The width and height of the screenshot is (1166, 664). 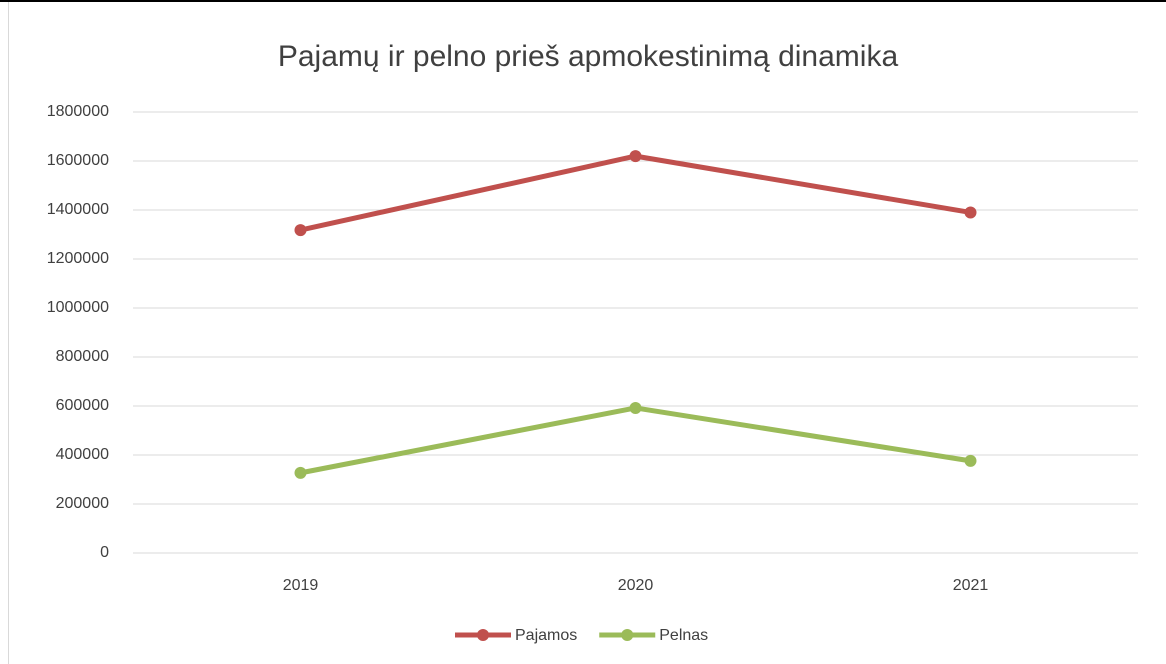 I want to click on x-tick-label: 2021, so click(x=971, y=585).